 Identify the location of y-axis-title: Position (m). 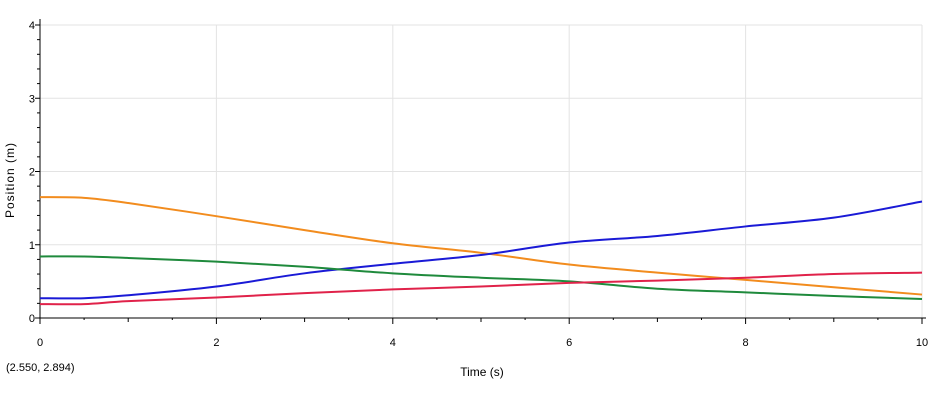
(10, 180).